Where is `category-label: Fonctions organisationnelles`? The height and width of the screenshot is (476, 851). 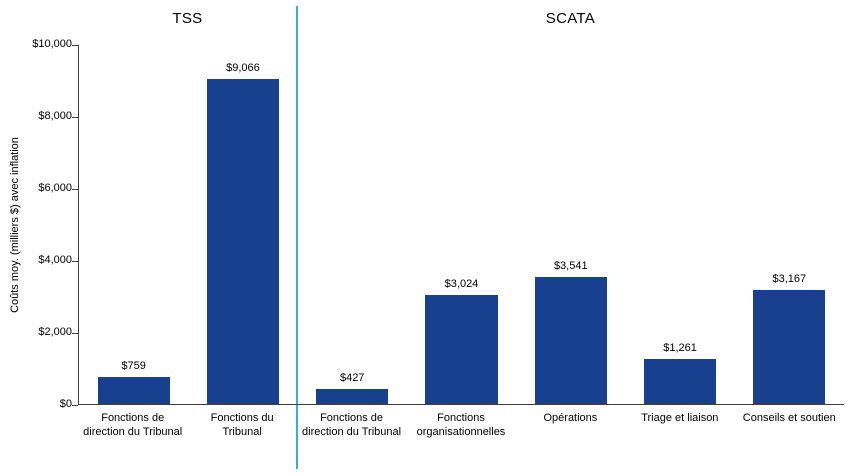
category-label: Fonctions organisationnelles is located at coordinates (461, 425).